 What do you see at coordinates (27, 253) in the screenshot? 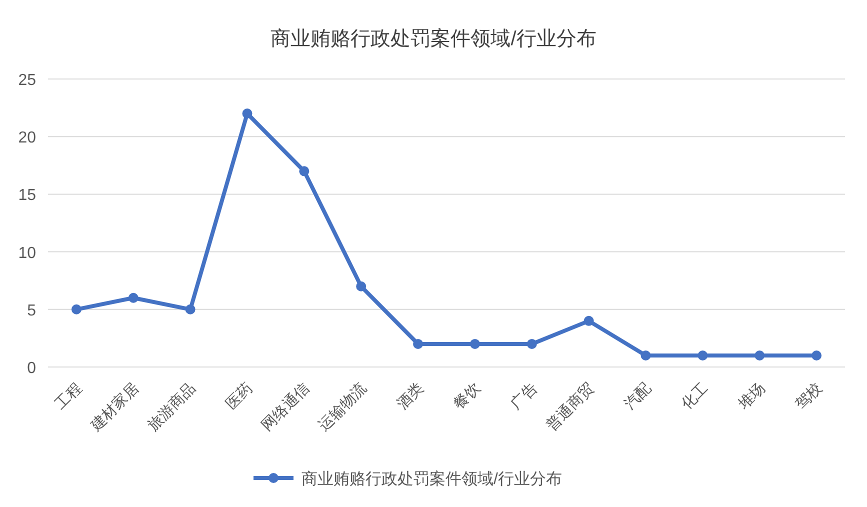
I see `y-tick-label: 10` at bounding box center [27, 253].